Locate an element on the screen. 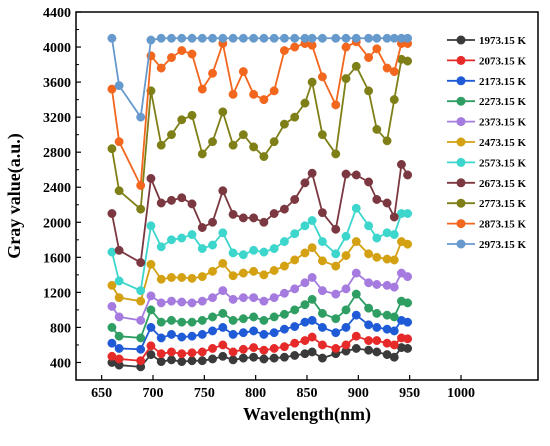 The image size is (550, 446). y-tick-label: 3200 is located at coordinates (57, 118).